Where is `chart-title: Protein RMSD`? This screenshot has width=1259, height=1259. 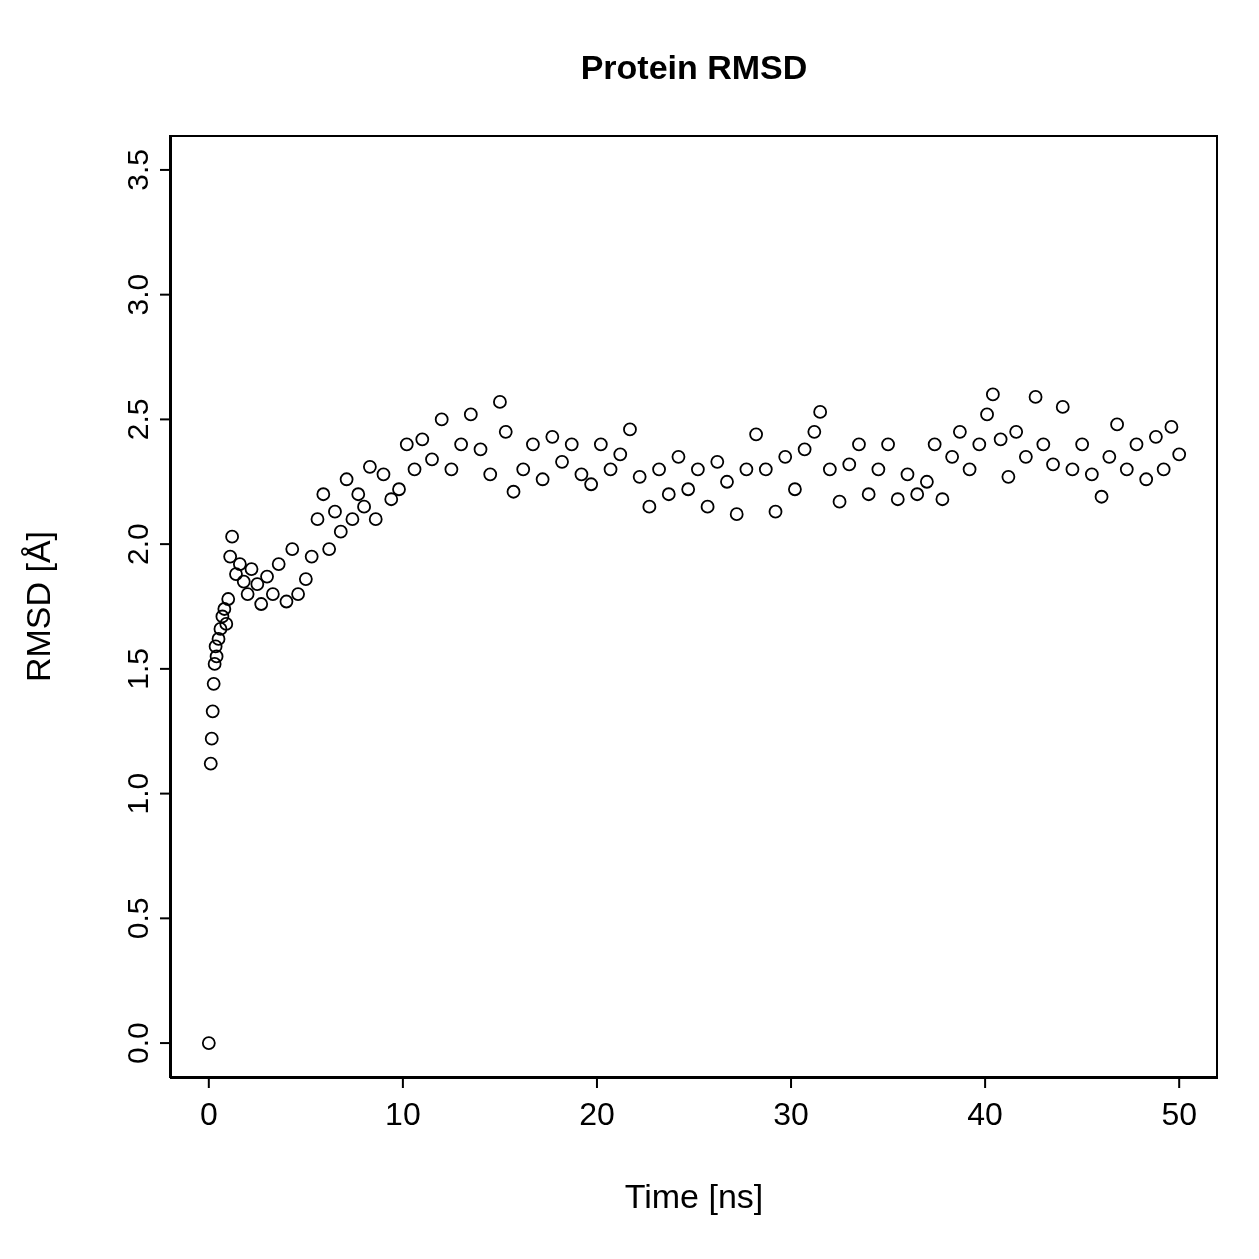
chart-title: Protein RMSD is located at coordinates (694, 67).